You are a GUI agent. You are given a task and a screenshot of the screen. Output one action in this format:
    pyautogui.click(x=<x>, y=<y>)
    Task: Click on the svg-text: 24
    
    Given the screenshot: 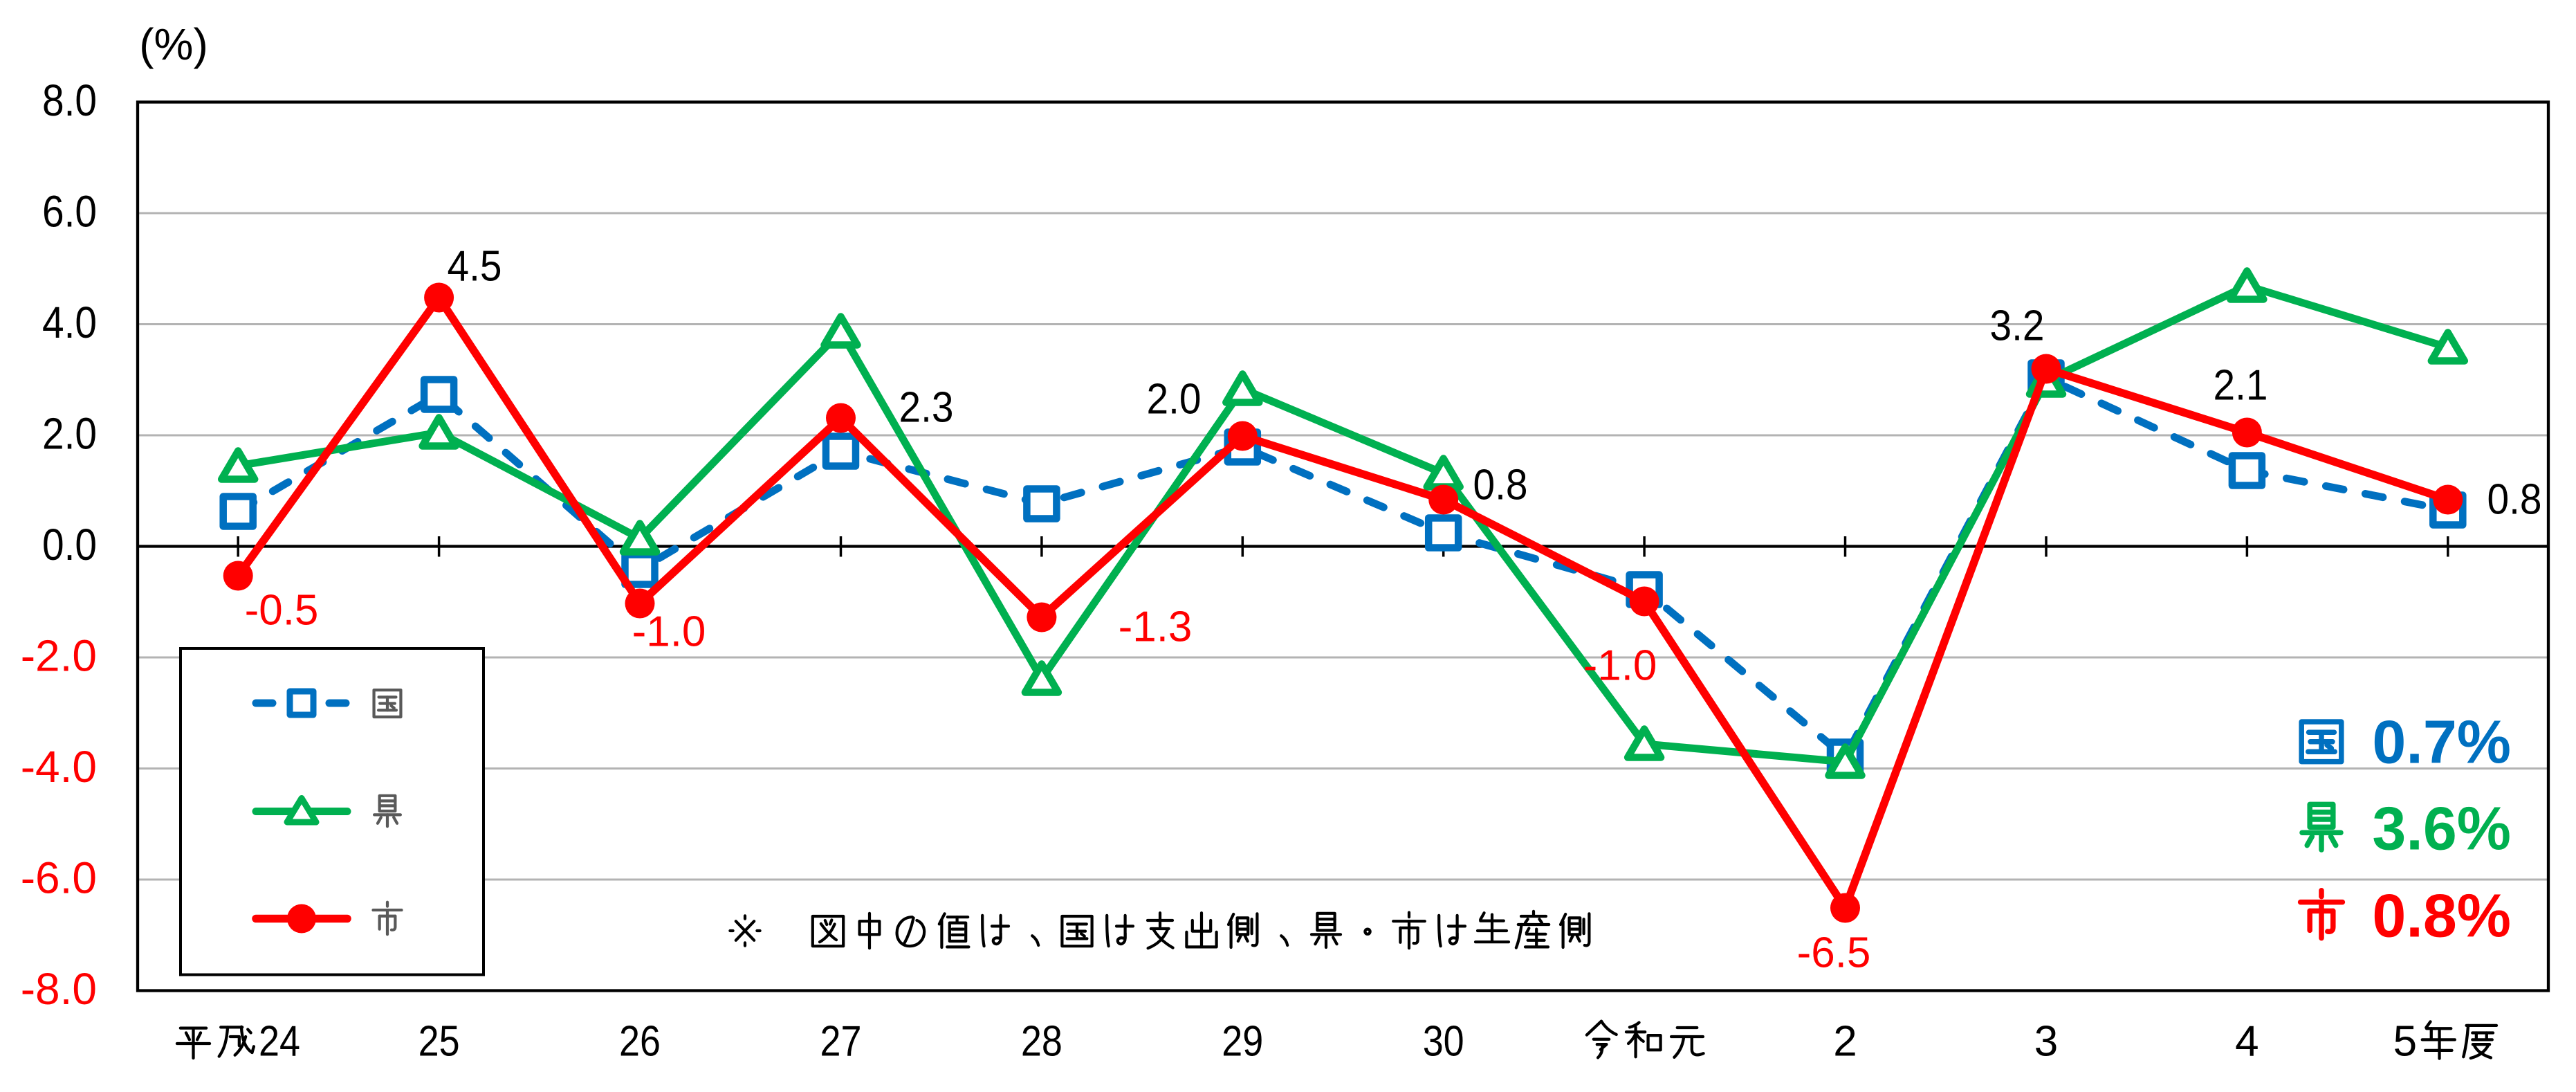 What is the action you would take?
    pyautogui.click(x=279, y=1042)
    